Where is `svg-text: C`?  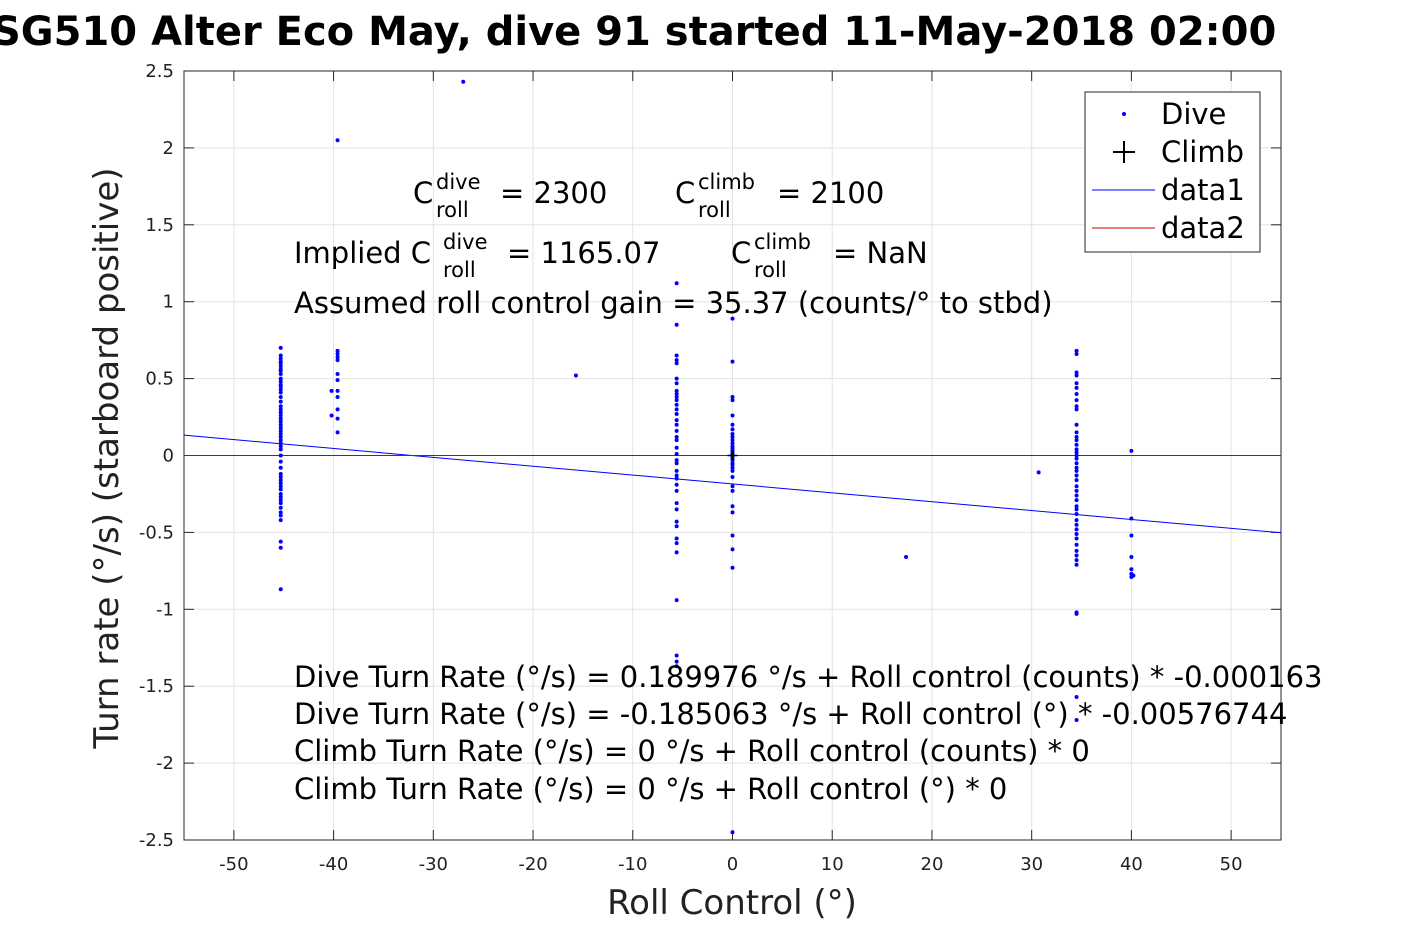 svg-text: C is located at coordinates (423, 193).